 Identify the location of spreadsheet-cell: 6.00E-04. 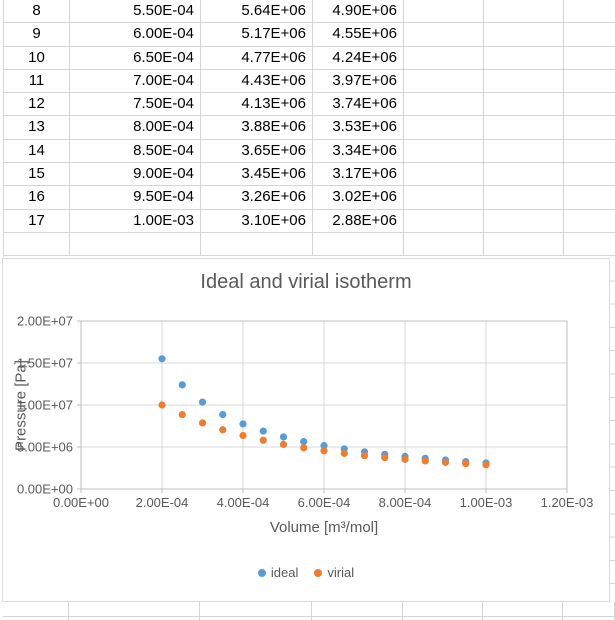
(135, 34).